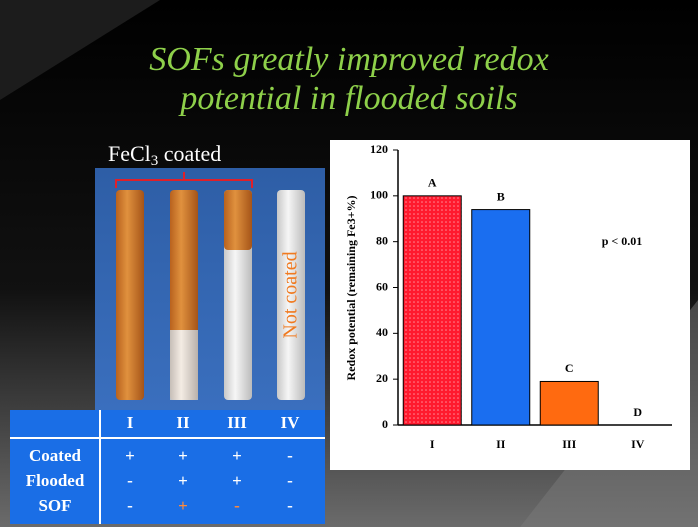 The height and width of the screenshot is (527, 698). What do you see at coordinates (432, 183) in the screenshot?
I see `significance-letter: A` at bounding box center [432, 183].